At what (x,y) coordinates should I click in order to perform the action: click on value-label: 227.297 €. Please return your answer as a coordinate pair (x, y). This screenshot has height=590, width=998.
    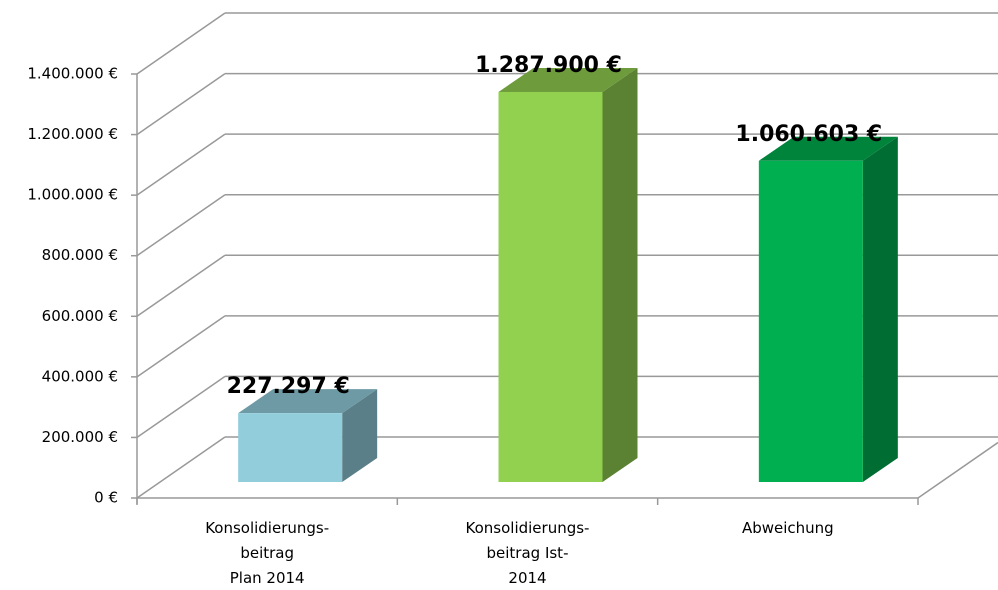
    Looking at the image, I should click on (288, 386).